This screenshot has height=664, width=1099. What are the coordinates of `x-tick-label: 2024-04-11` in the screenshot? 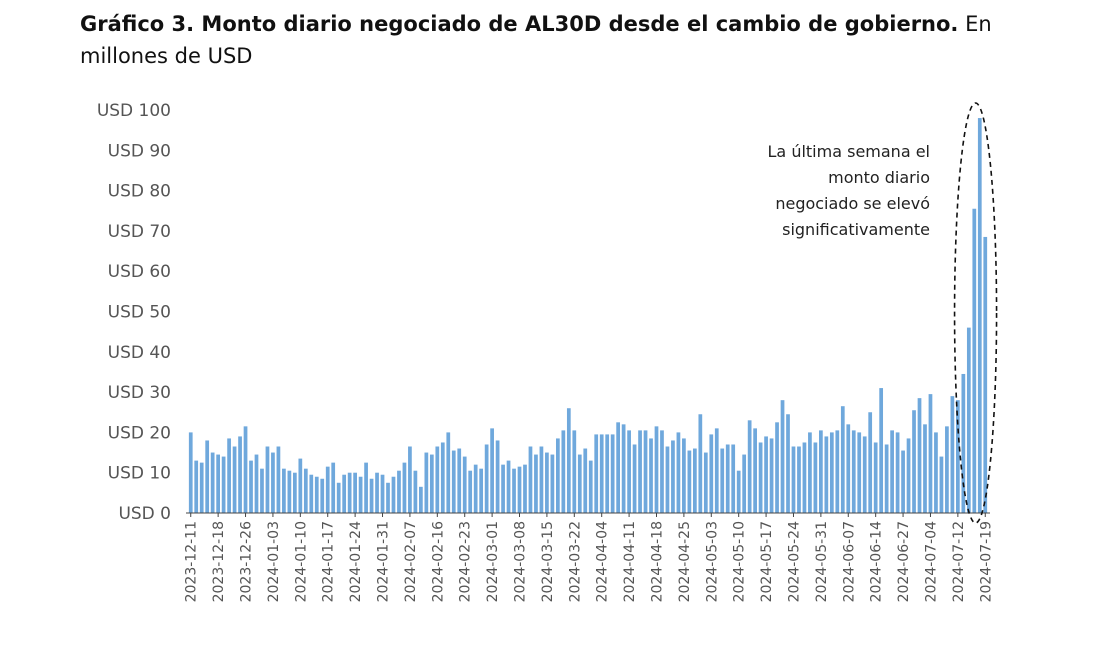 It's located at (630, 561).